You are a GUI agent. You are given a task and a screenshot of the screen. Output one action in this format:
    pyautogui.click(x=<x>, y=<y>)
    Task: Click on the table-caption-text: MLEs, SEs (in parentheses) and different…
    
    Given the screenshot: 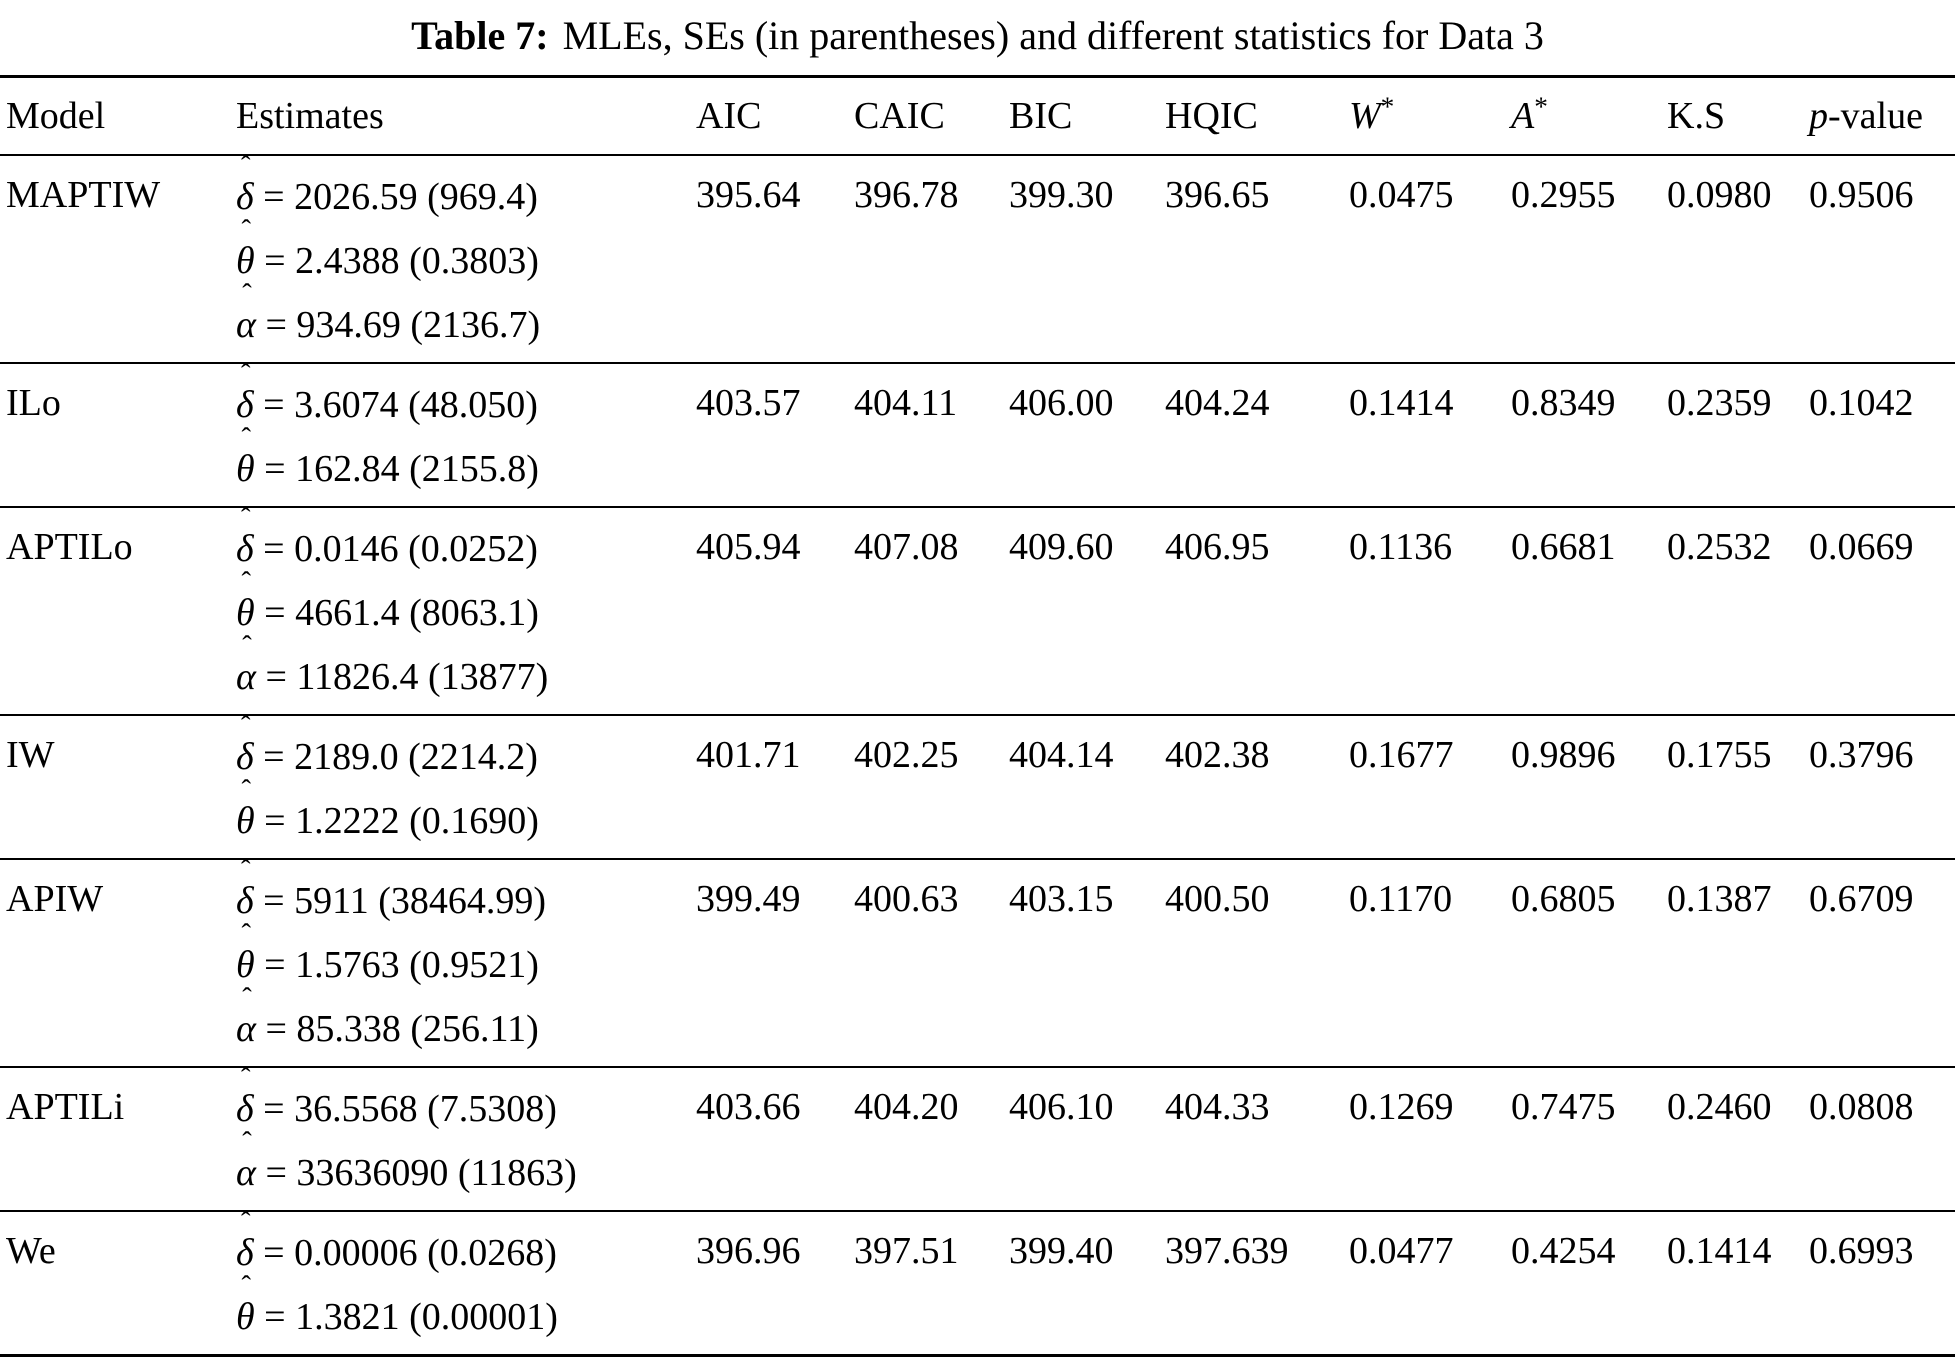 What is the action you would take?
    pyautogui.click(x=1053, y=35)
    